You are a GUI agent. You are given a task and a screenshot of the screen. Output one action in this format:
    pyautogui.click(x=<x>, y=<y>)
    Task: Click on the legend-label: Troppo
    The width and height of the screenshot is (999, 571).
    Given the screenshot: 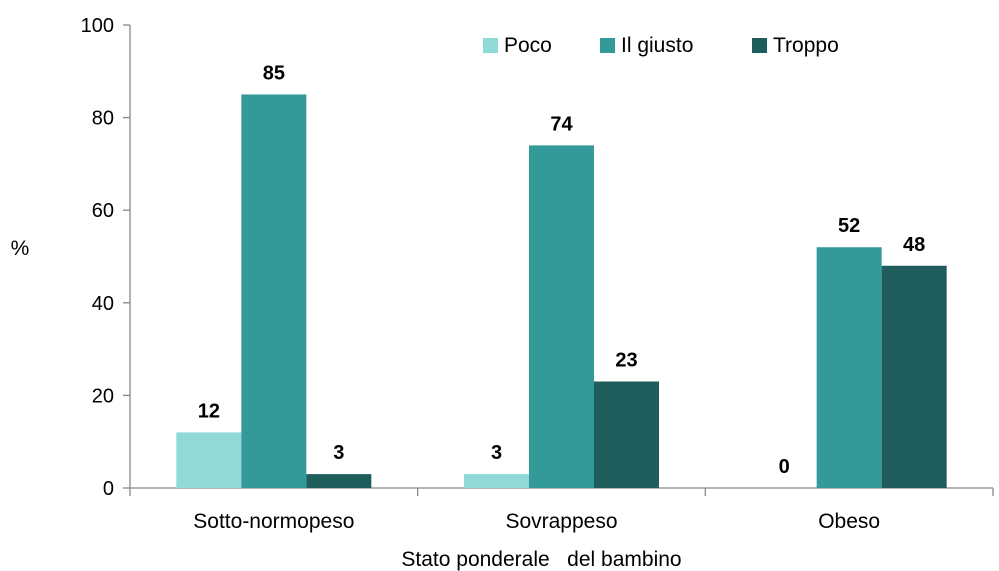 What is the action you would take?
    pyautogui.click(x=806, y=45)
    